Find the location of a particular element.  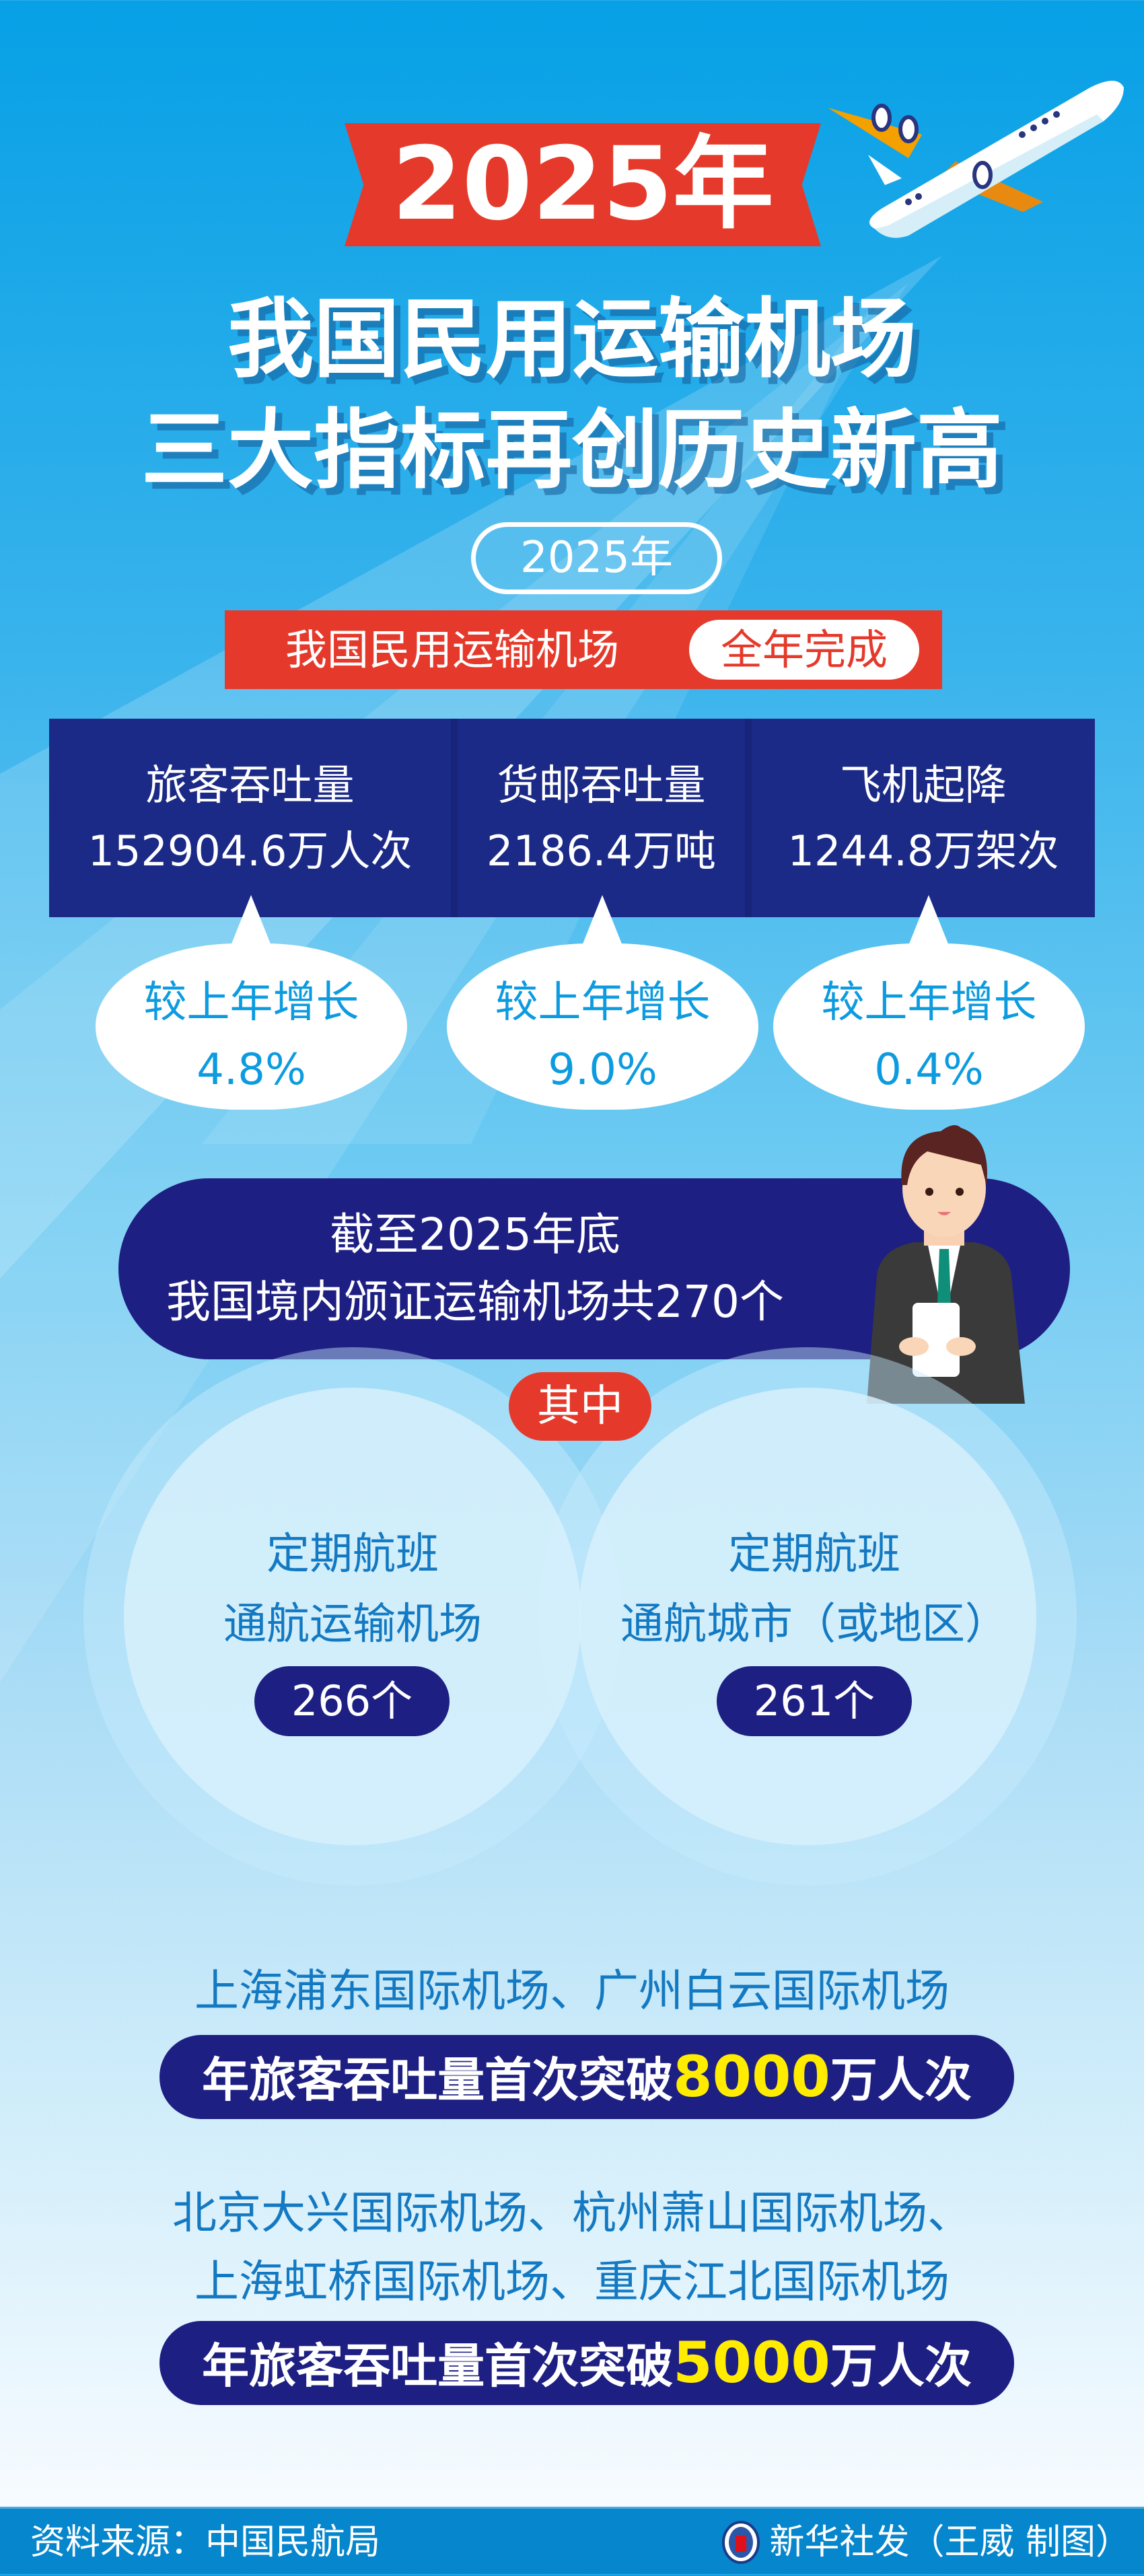

count-pill: 261个 is located at coordinates (815, 1701).